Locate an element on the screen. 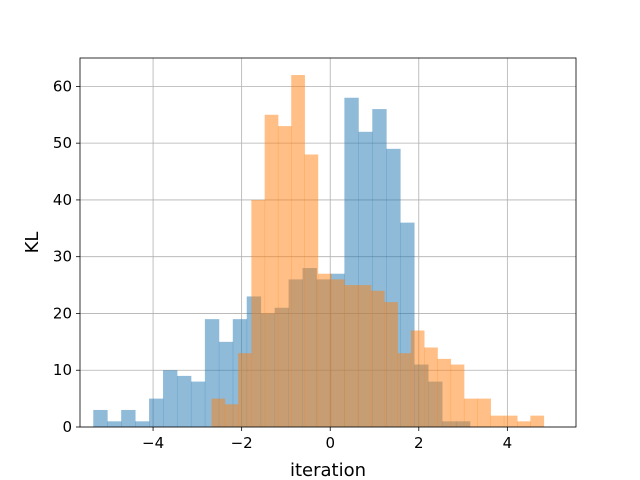 The width and height of the screenshot is (640, 480). y-tick-label: 40 is located at coordinates (62, 200).